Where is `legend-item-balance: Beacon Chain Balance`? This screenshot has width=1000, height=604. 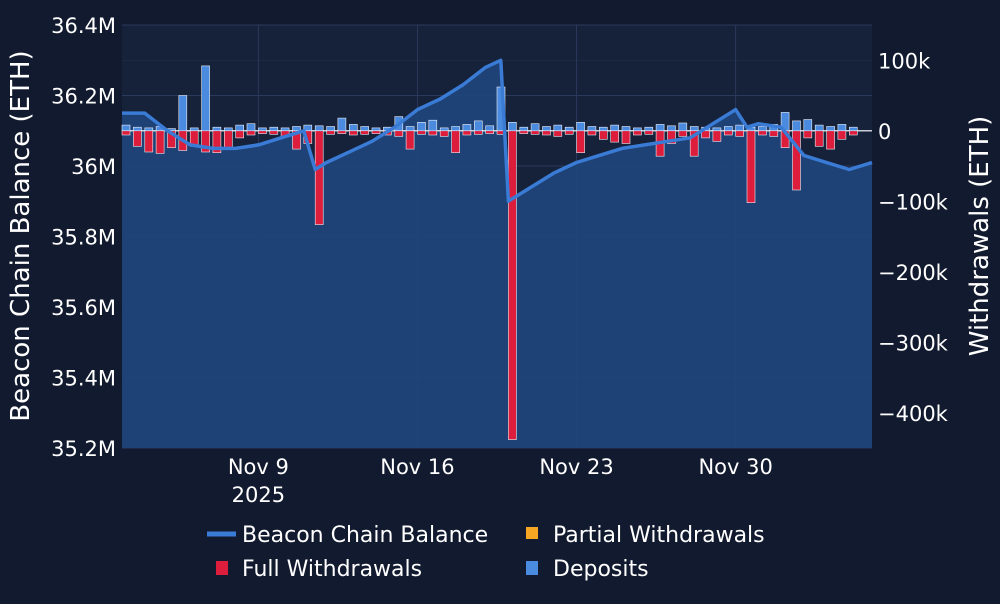 legend-item-balance: Beacon Chain Balance is located at coordinates (347, 535).